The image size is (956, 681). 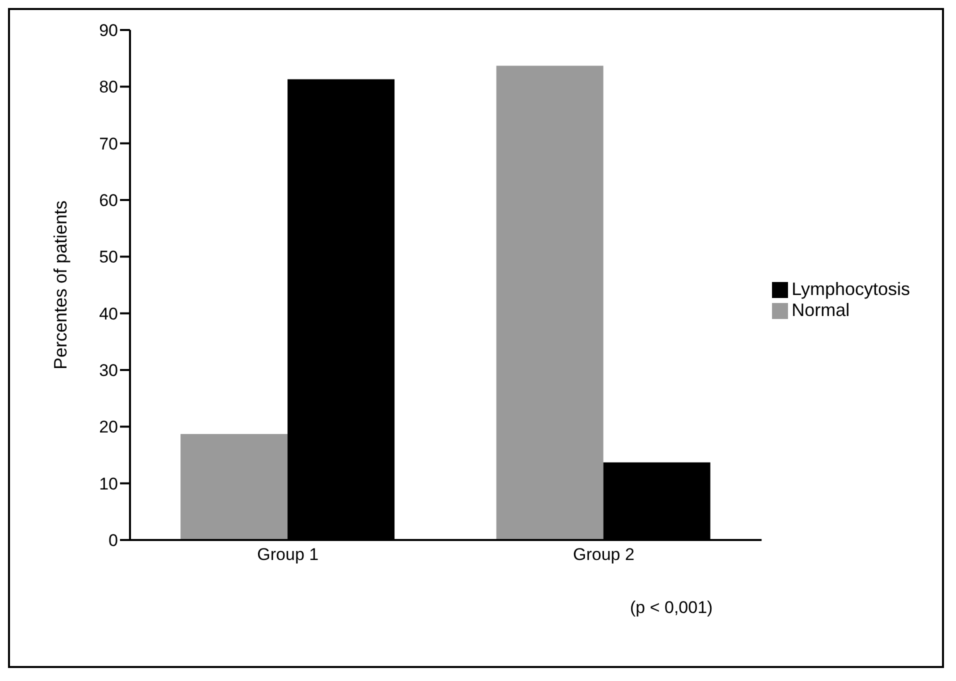 What do you see at coordinates (671, 608) in the screenshot?
I see `text: (p < 0,001)` at bounding box center [671, 608].